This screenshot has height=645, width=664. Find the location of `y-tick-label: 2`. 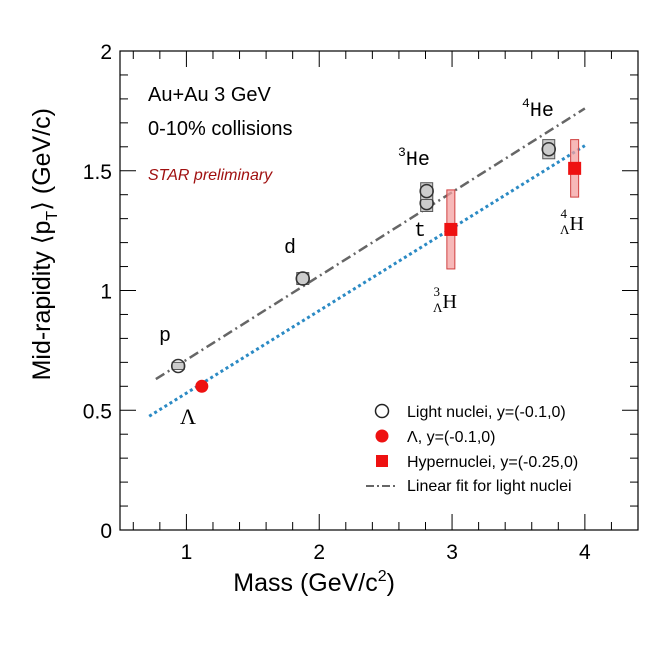

y-tick-label: 2 is located at coordinates (106, 52).